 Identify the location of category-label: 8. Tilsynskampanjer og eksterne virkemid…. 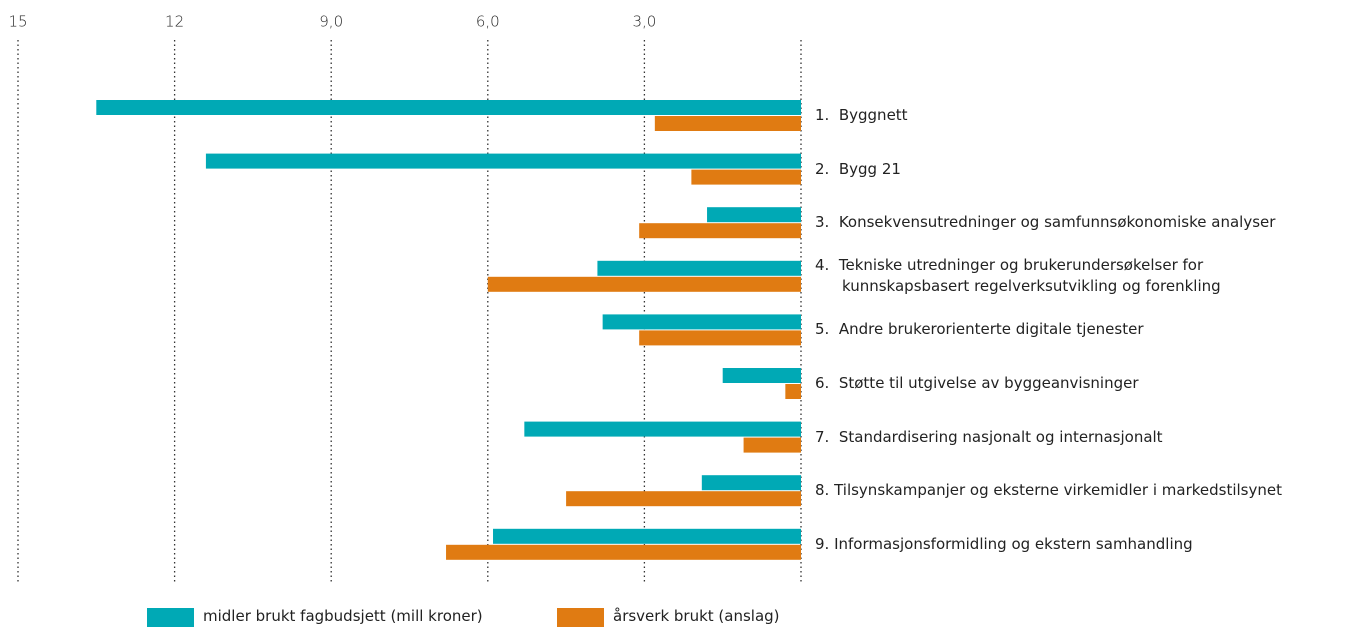
(1048, 490).